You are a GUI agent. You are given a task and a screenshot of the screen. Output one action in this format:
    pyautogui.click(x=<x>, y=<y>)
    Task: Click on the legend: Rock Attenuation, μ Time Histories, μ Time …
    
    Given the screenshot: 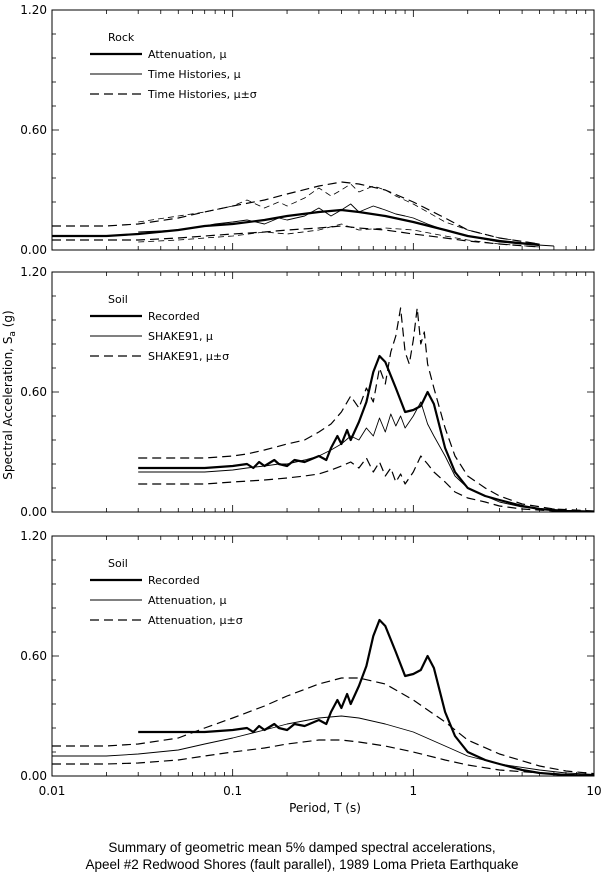 What is the action you would take?
    pyautogui.click(x=173, y=66)
    